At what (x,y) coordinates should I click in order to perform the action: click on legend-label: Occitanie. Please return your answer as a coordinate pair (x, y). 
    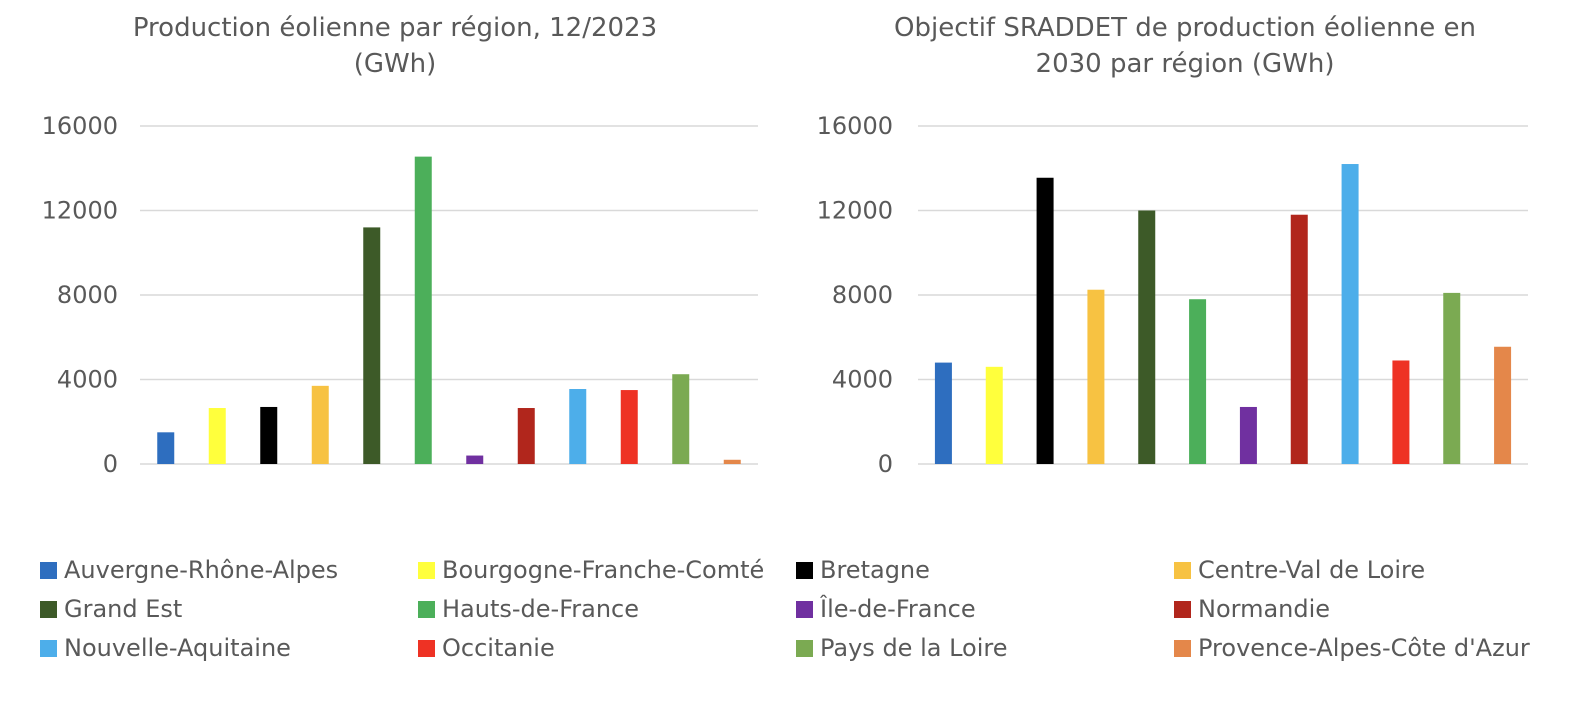
    Looking at the image, I should click on (498, 648).